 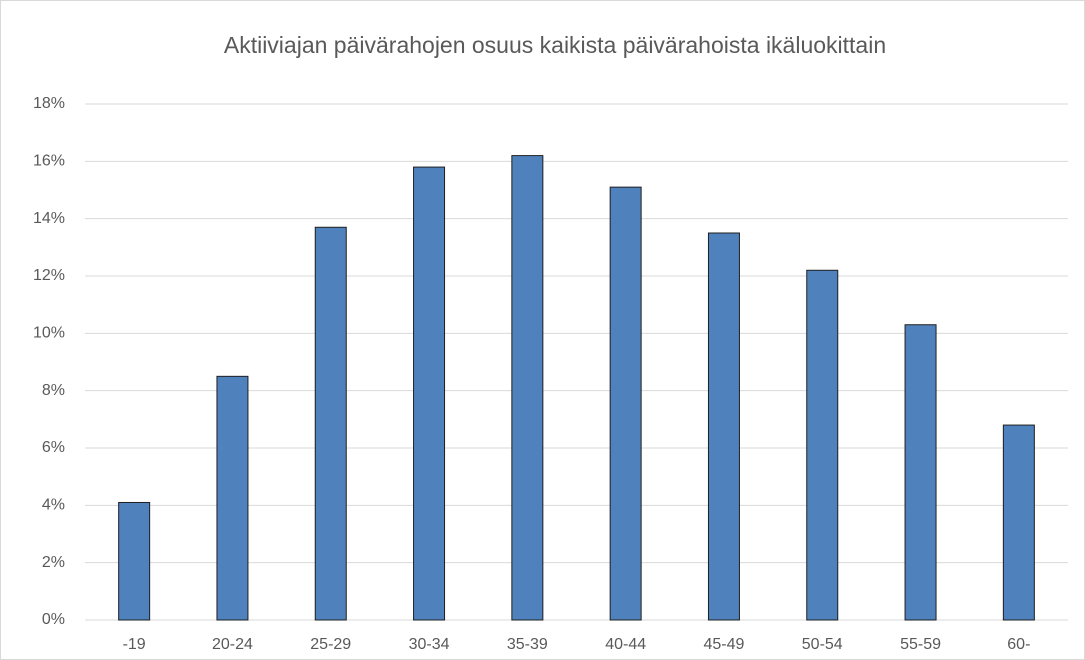 I want to click on x-tick-label: 60-, so click(x=1018, y=644).